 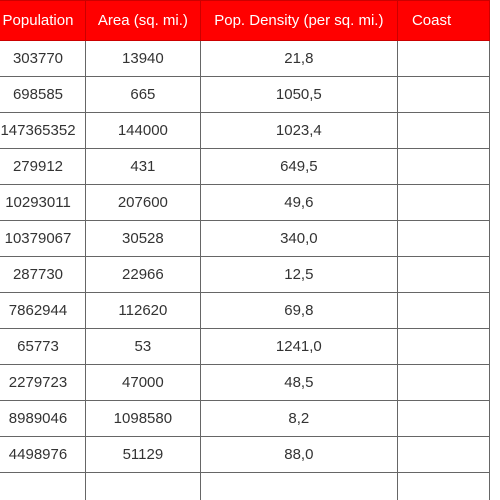 I want to click on table-row: 147365352 144000 1023,4, so click(x=245, y=130).